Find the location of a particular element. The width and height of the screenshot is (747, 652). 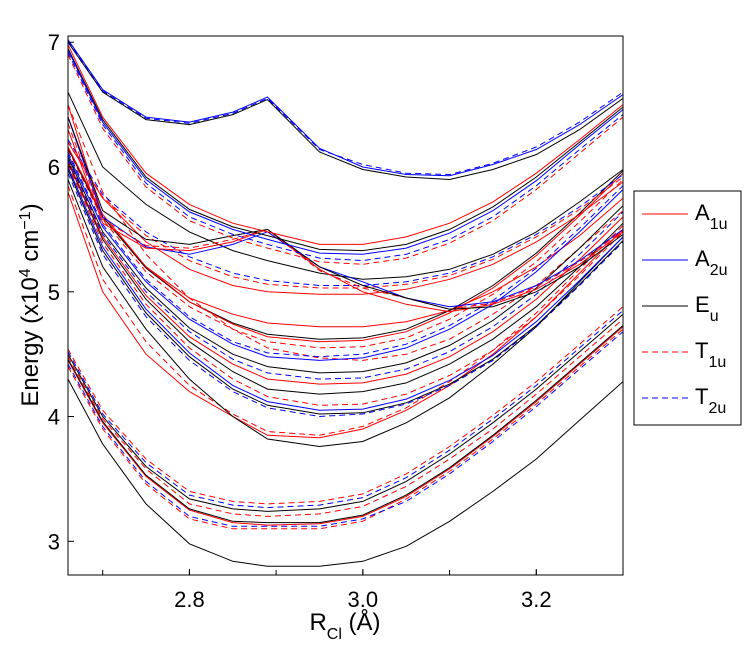

legend: A1u A2u Eu T1u T2u is located at coordinates (687, 308).